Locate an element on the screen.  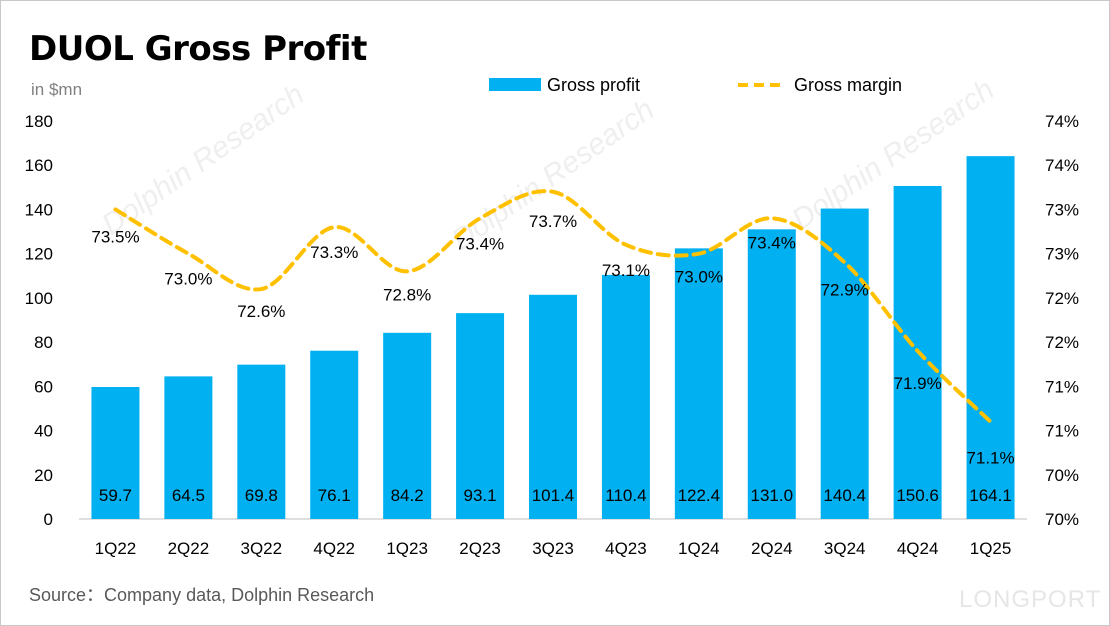
bar-1Q25 is located at coordinates (990, 337).